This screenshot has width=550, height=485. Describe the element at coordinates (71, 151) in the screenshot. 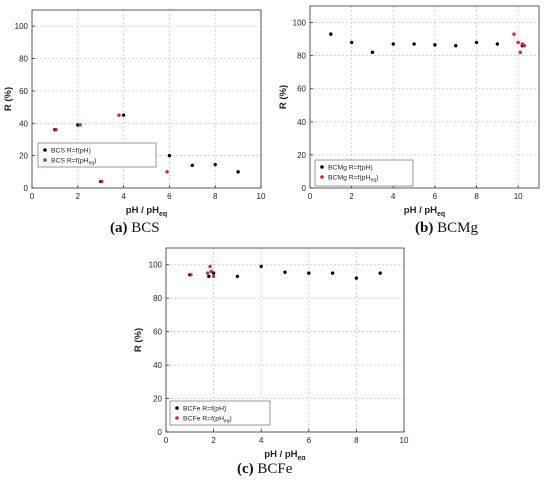

I see `legend-label: BCS R=f(pH)` at that location.